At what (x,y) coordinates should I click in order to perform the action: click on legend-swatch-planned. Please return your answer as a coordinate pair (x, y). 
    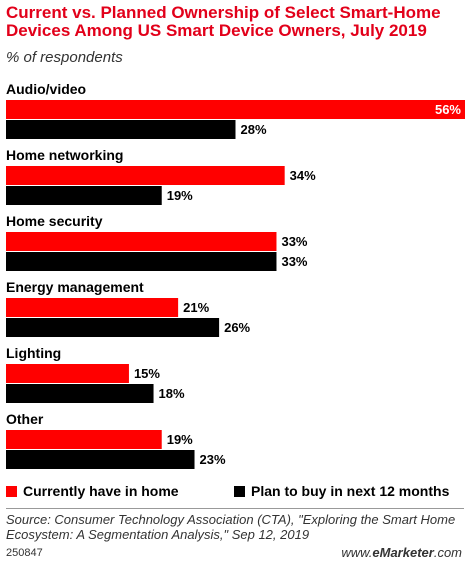
    Looking at the image, I should click on (239, 491).